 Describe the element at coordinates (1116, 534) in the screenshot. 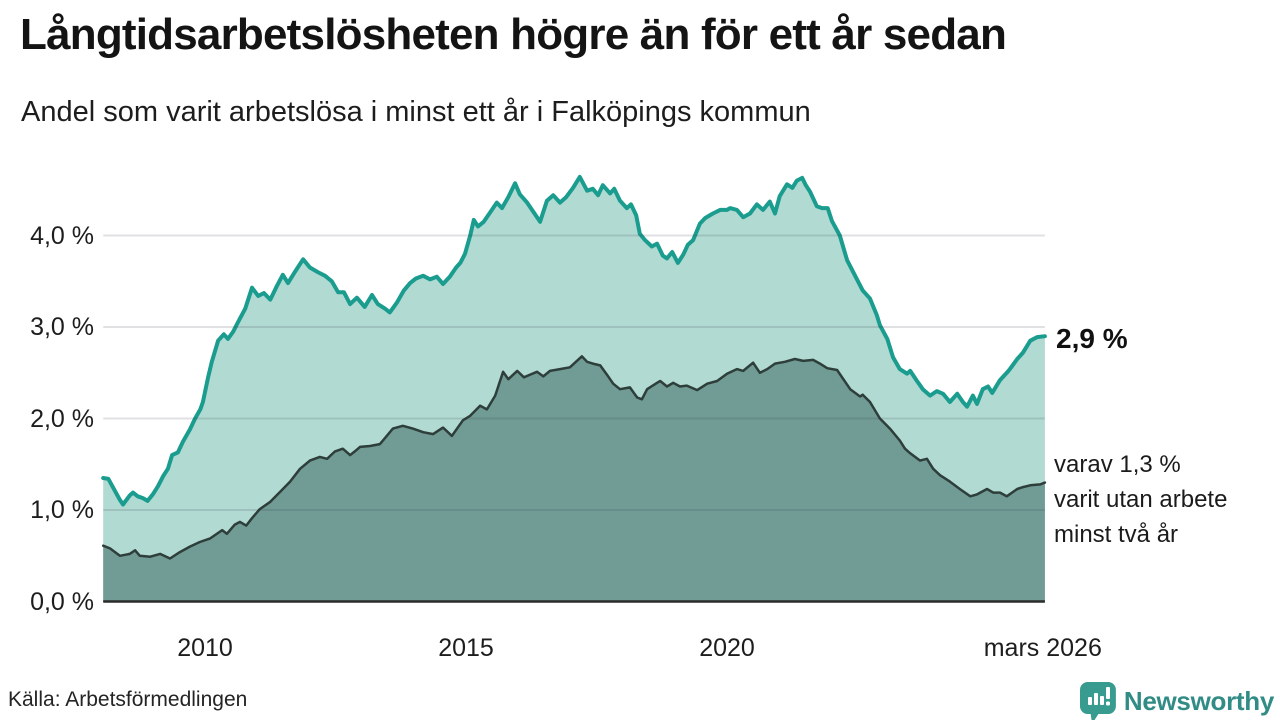

I see `two-year-annotation-line: minst två år` at that location.